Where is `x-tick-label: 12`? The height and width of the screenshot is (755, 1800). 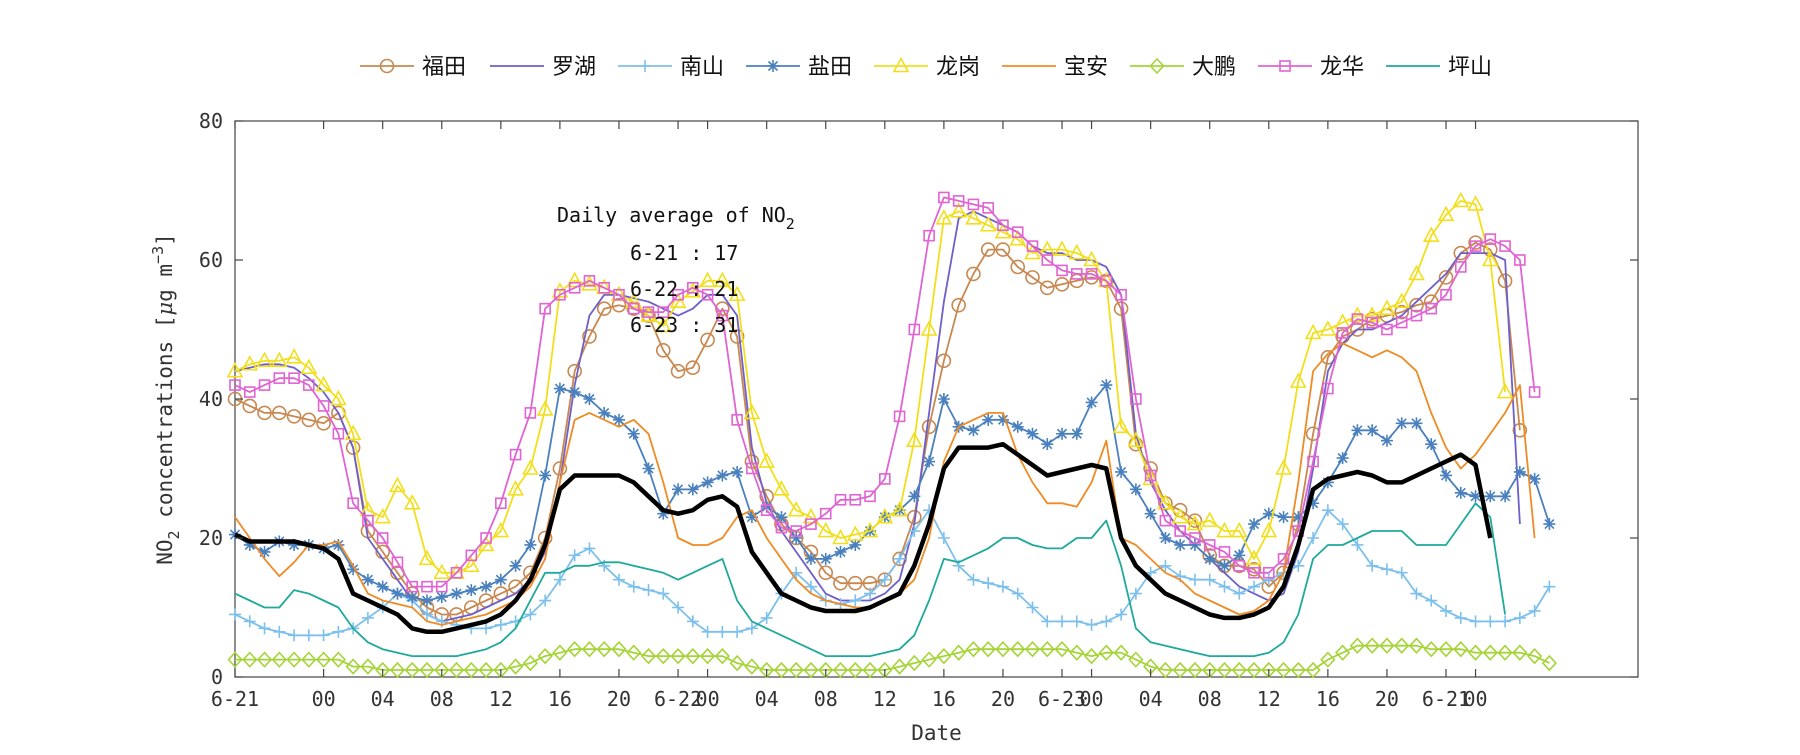 x-tick-label: 12 is located at coordinates (885, 699).